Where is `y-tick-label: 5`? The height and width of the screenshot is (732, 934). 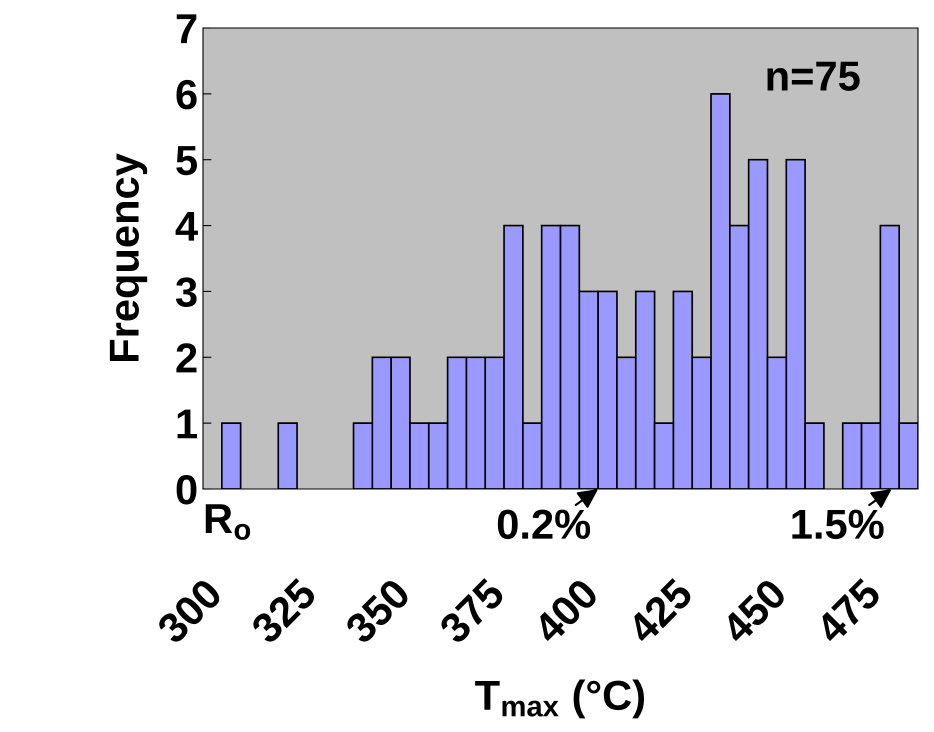 y-tick-label: 5 is located at coordinates (186, 161).